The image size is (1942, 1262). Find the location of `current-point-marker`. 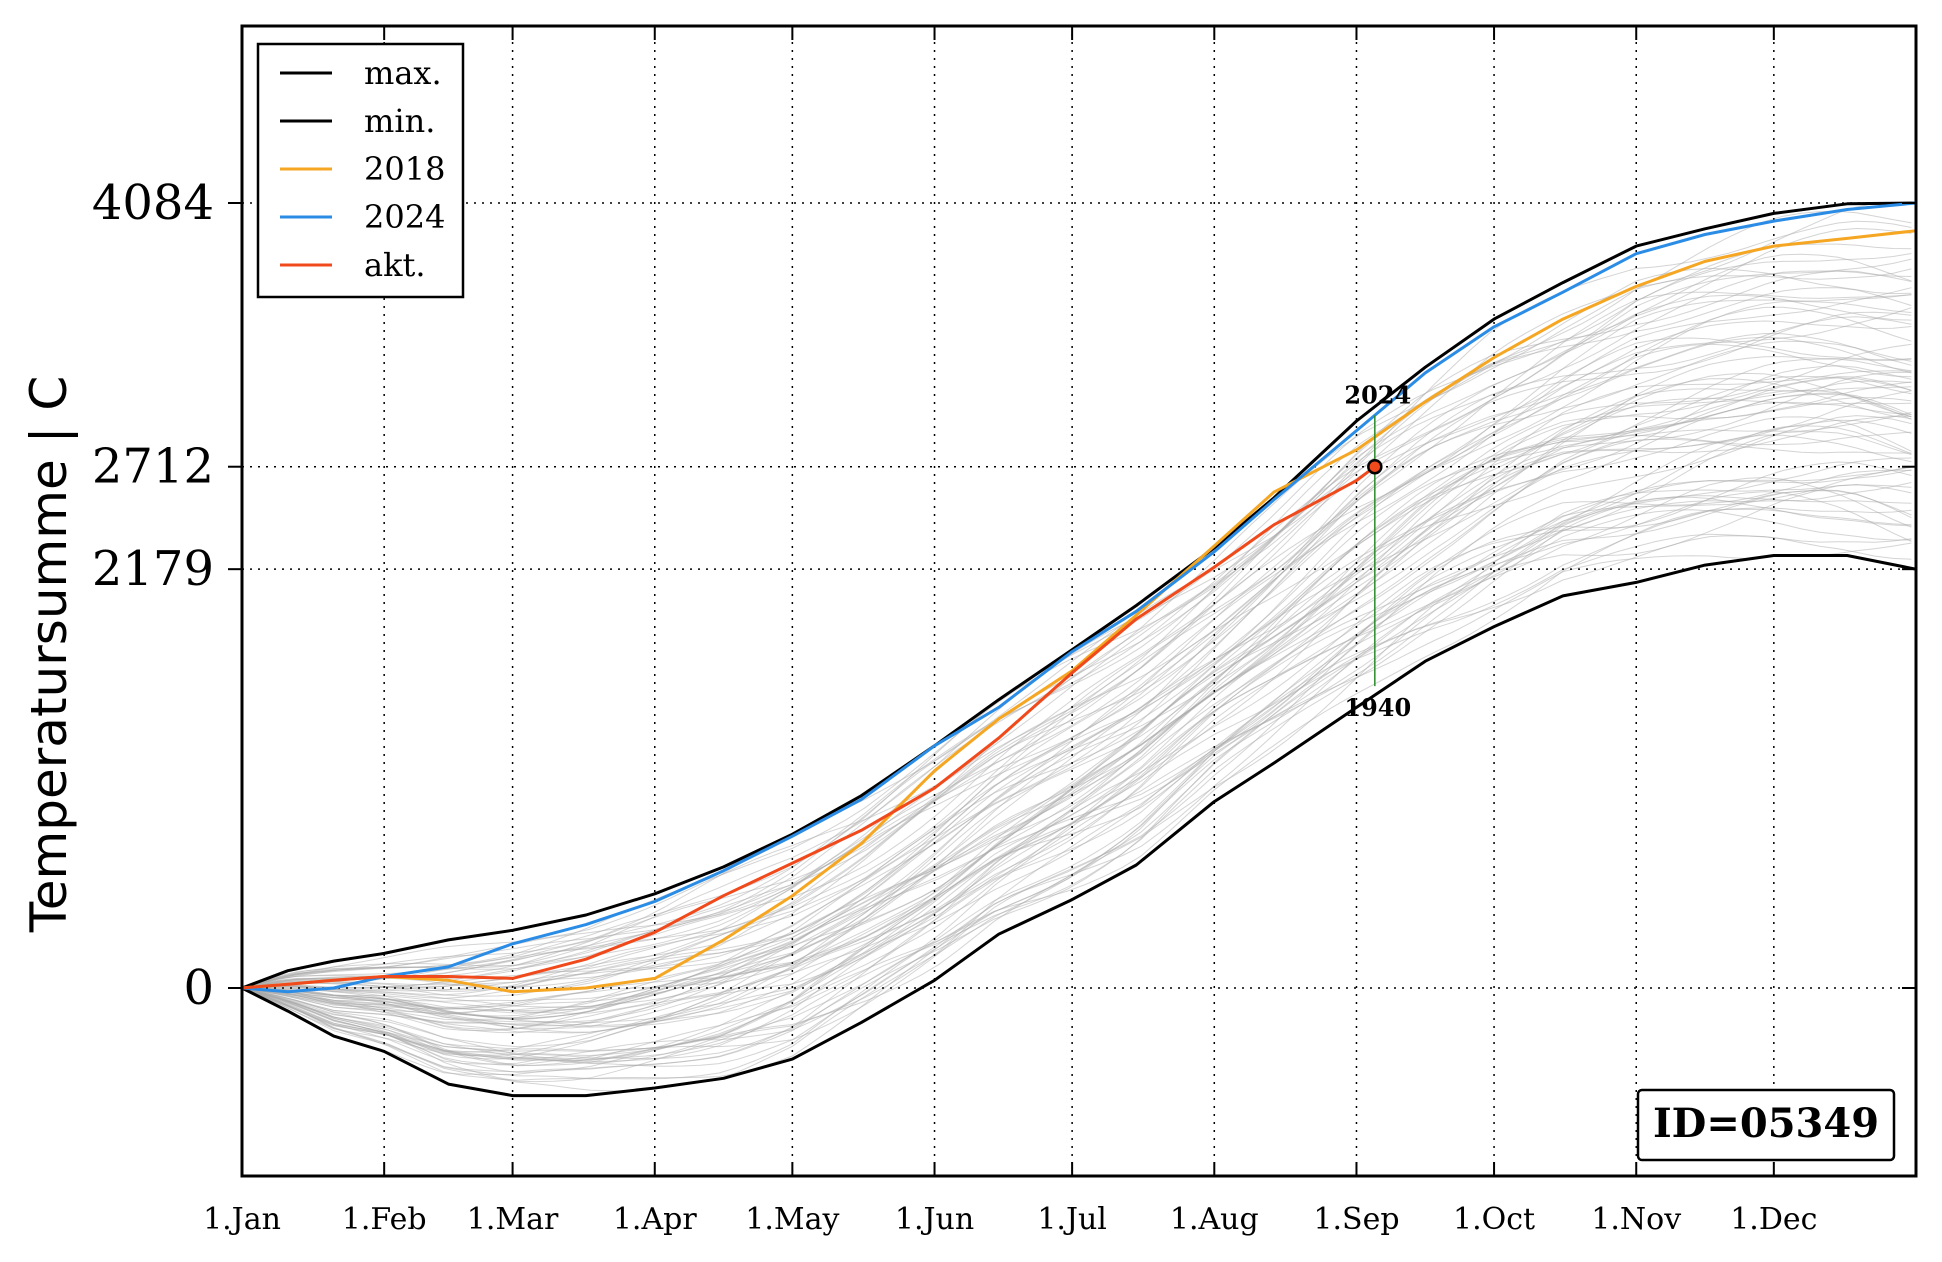

current-point-marker is located at coordinates (1375, 466).